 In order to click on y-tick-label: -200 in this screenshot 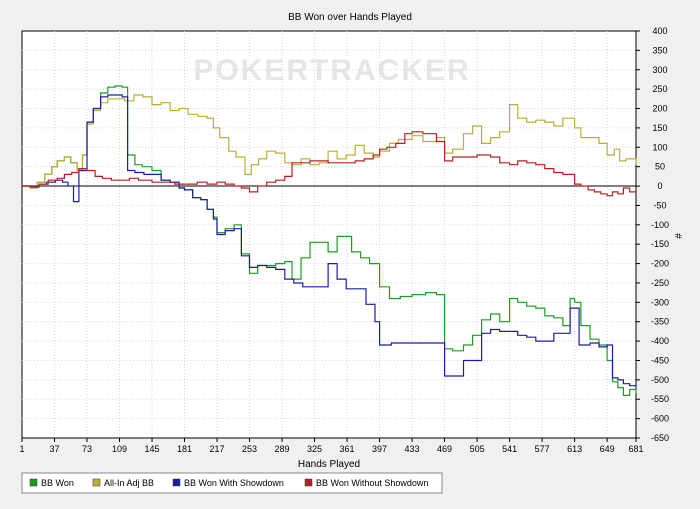, I will do `click(660, 264)`.